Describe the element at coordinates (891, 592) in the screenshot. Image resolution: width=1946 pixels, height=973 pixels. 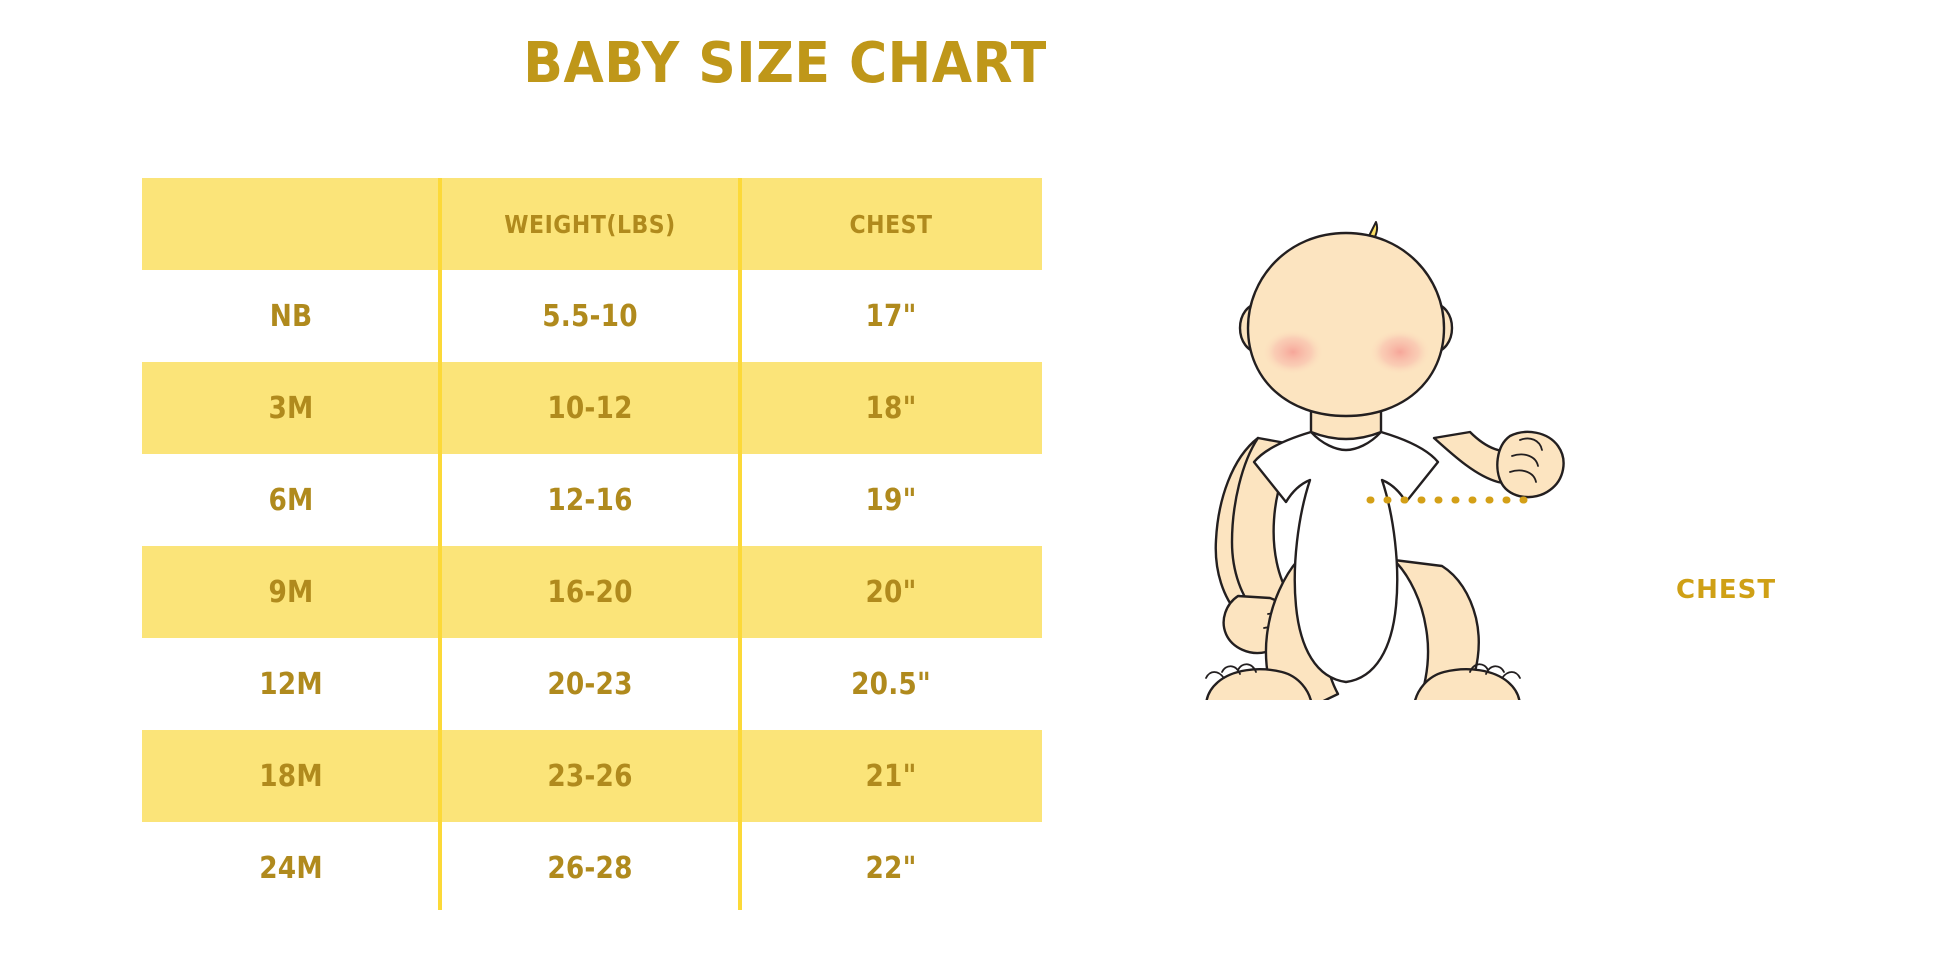
I see `cell-chest: 20"` at that location.